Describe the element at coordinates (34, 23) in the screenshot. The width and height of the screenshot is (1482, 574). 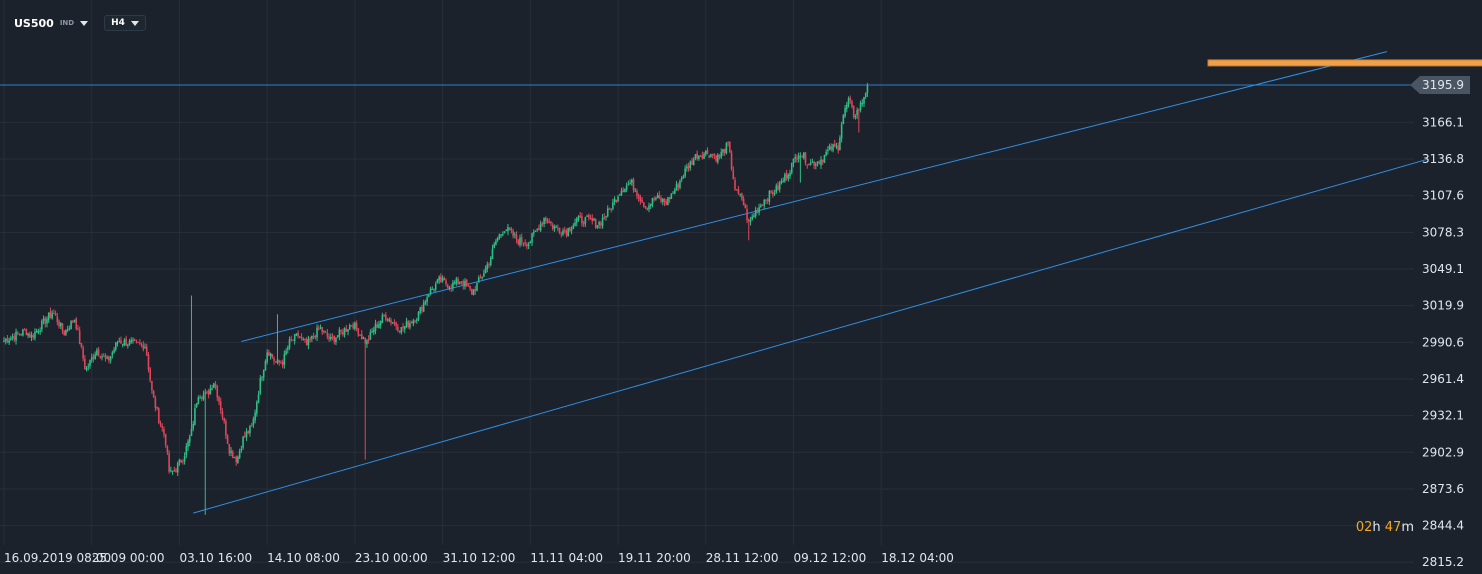
I see `symbol-name: US500` at that location.